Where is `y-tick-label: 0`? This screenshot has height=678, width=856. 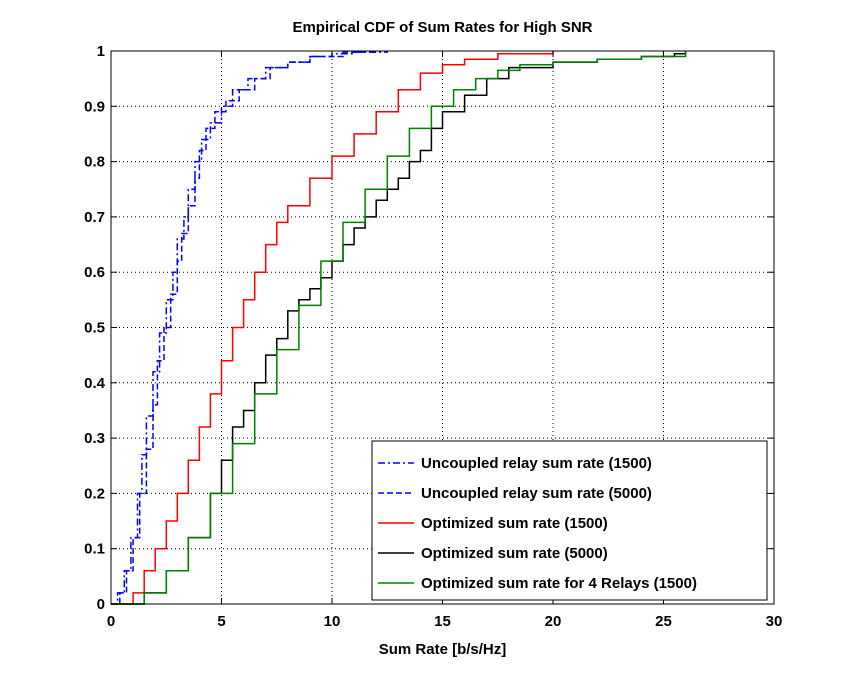
y-tick-label: 0 is located at coordinates (101, 604).